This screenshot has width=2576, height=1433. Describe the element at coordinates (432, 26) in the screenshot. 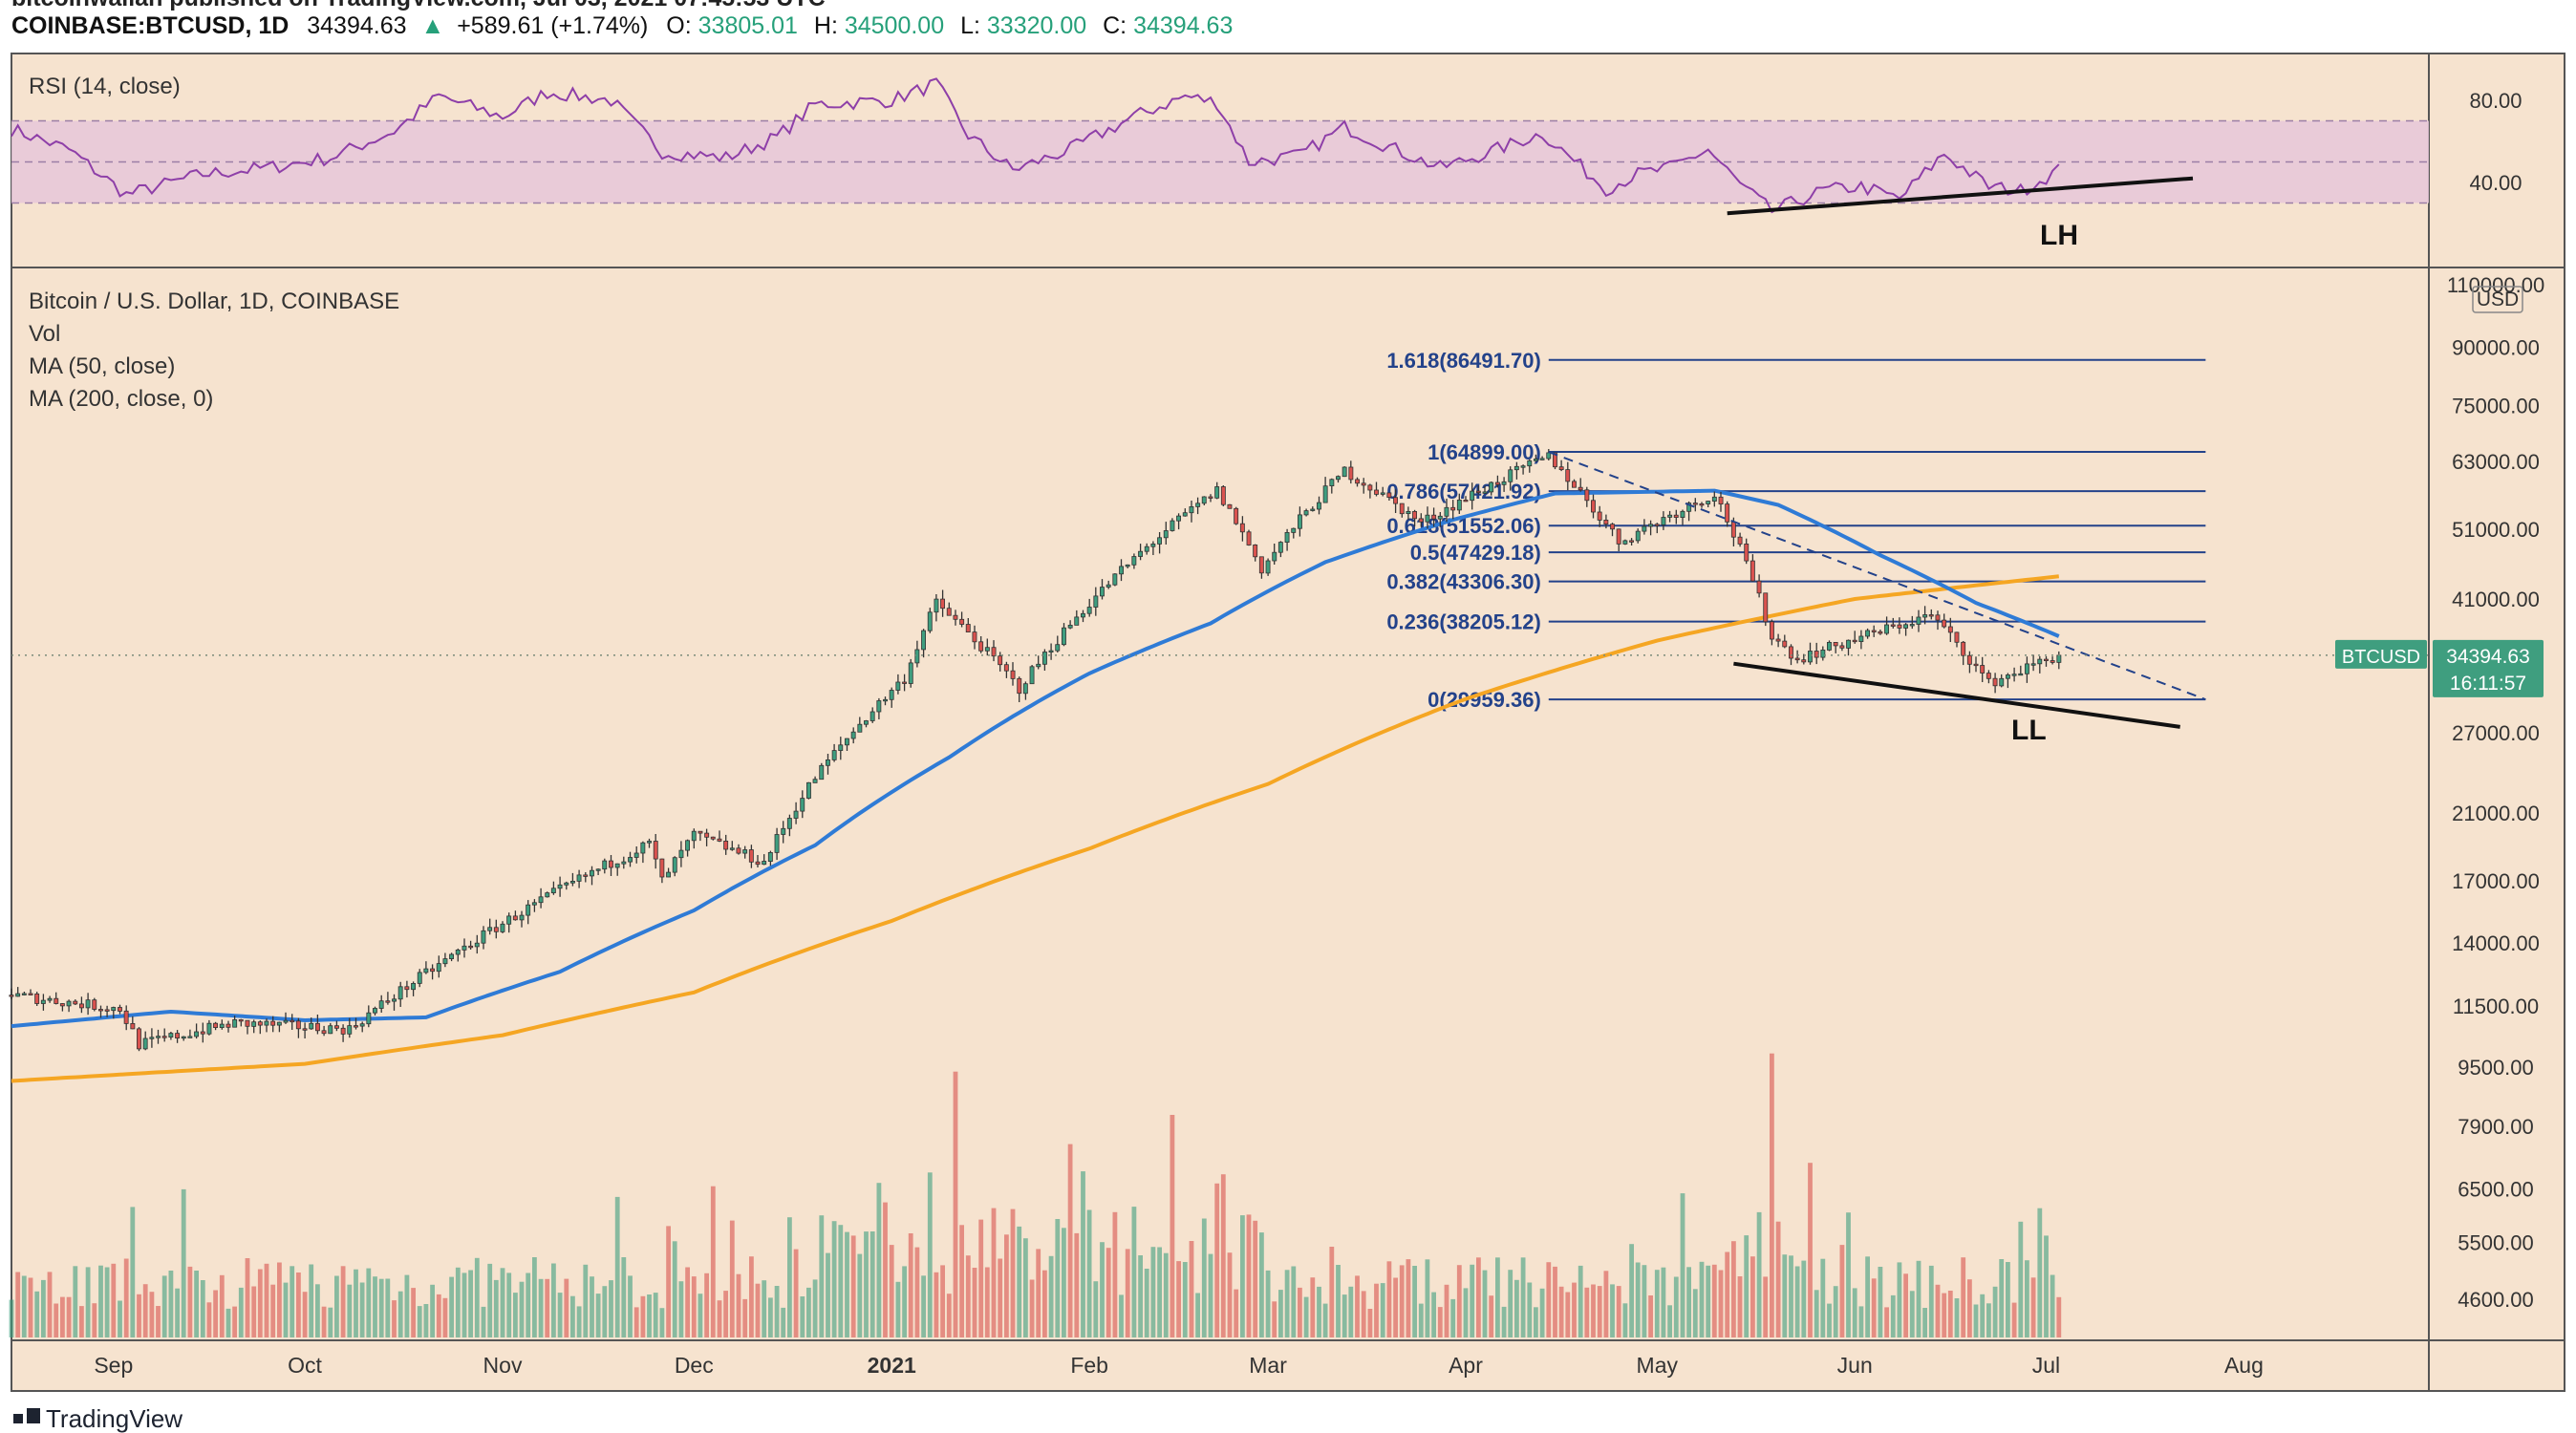

I see `up-arrow-icon: ▲` at that location.